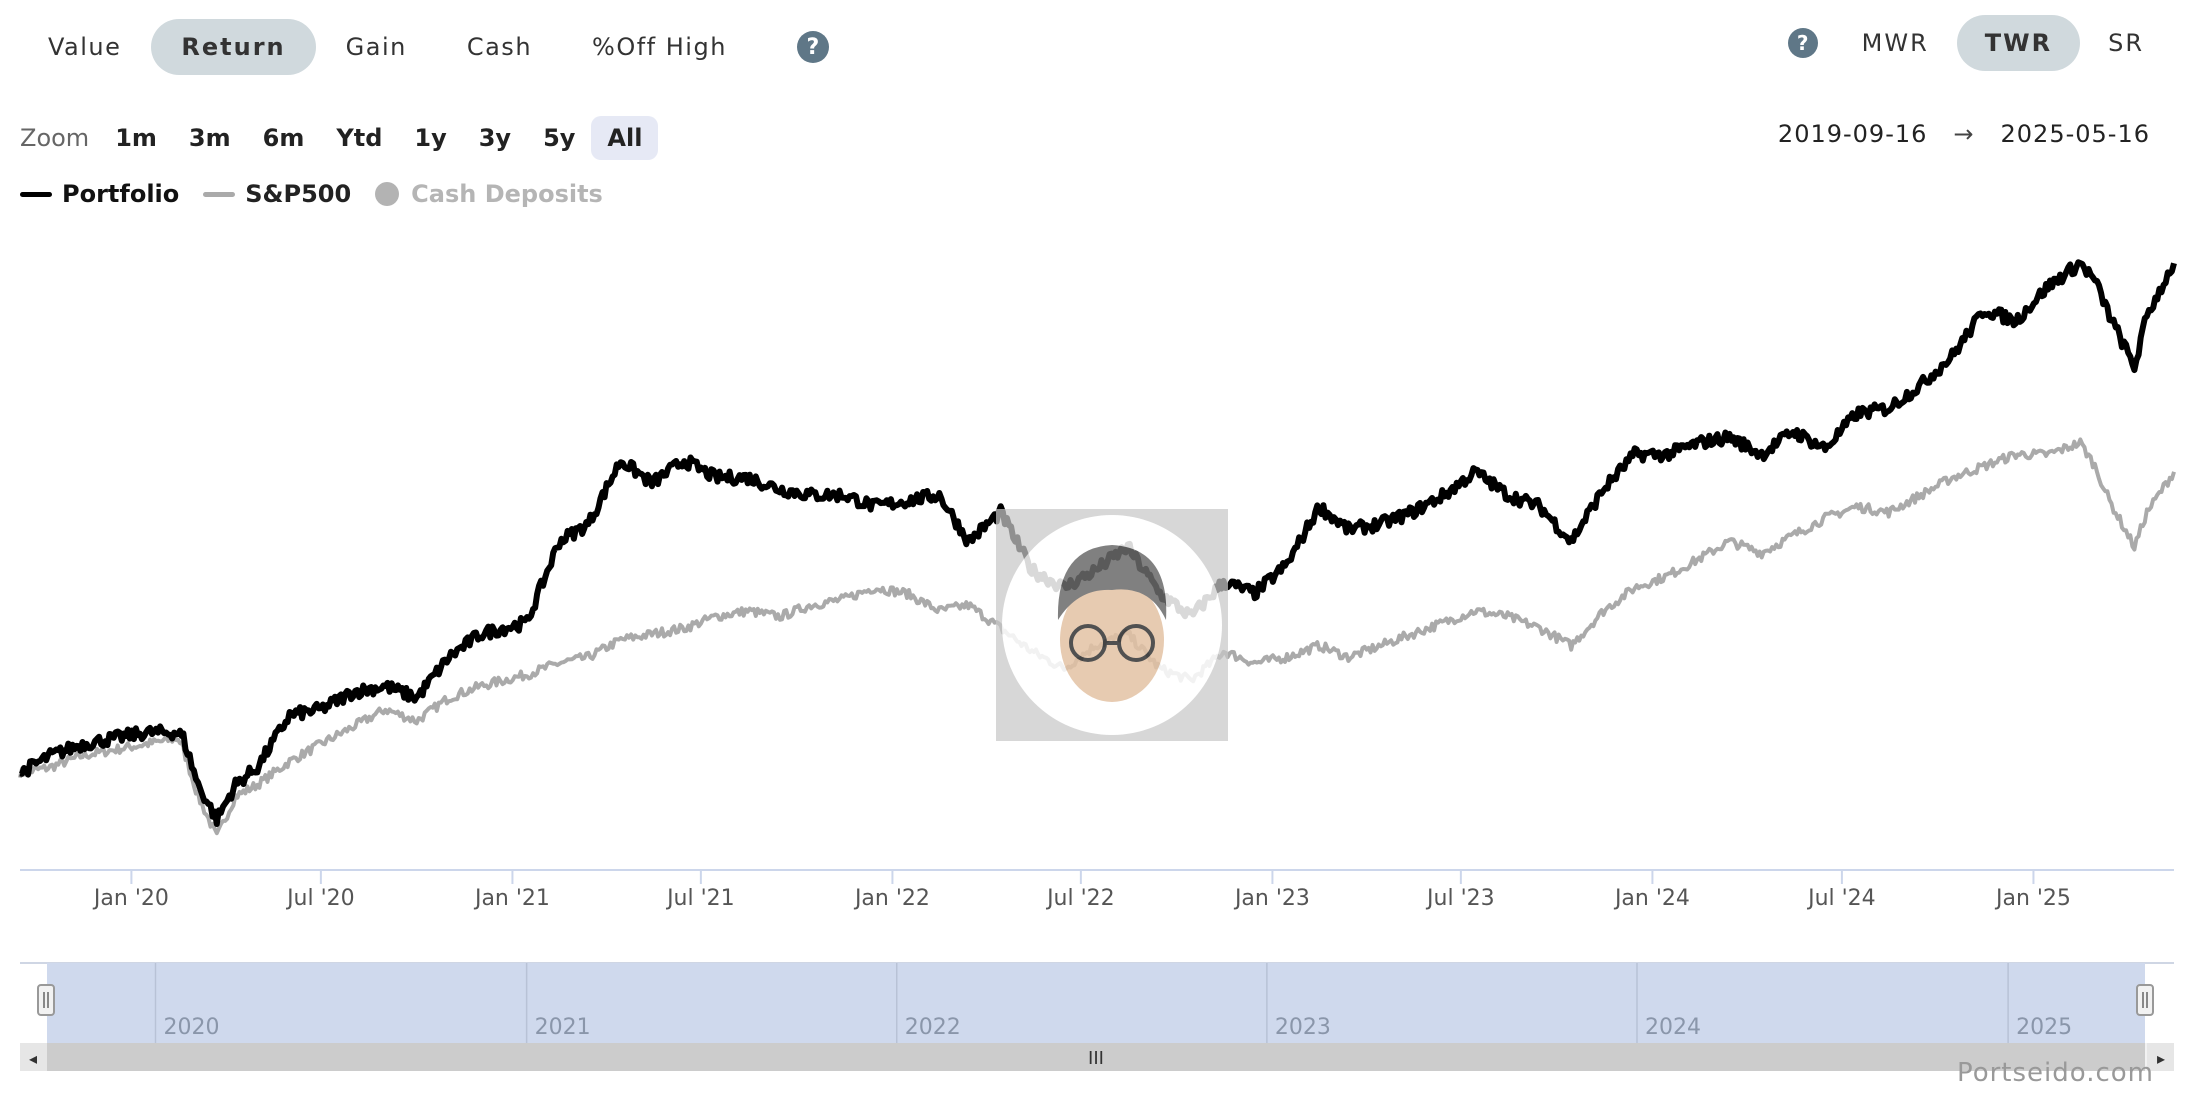 This screenshot has height=1102, width=2194. Describe the element at coordinates (376, 47) in the screenshot. I see `tab-gain: Gain` at that location.